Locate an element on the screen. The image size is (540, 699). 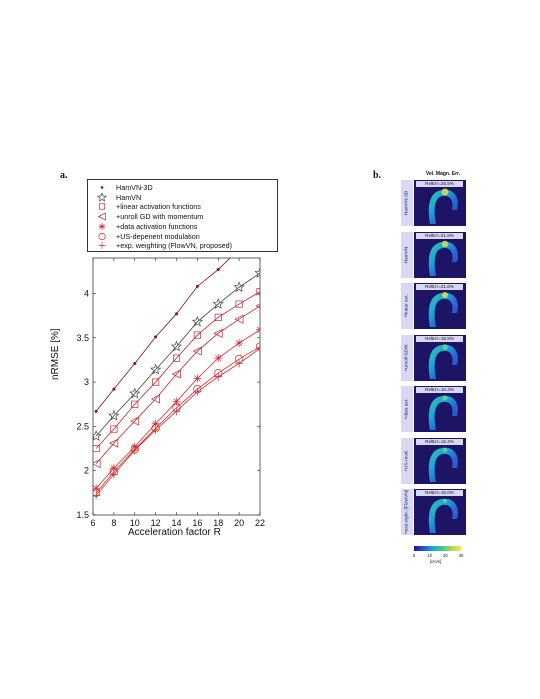
error-map-row: +linear act. RelErr=21.6% is located at coordinates (434, 306).